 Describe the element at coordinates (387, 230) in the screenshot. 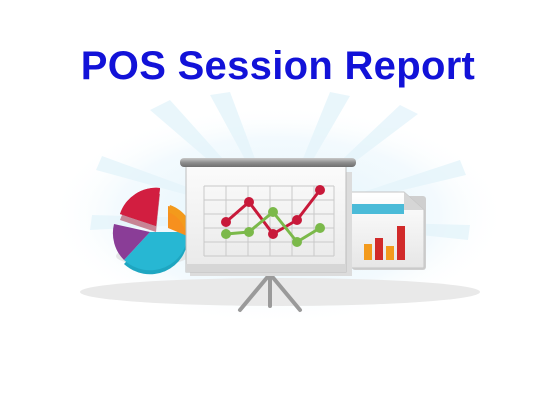

I see `document-bar-chart-icon` at that location.